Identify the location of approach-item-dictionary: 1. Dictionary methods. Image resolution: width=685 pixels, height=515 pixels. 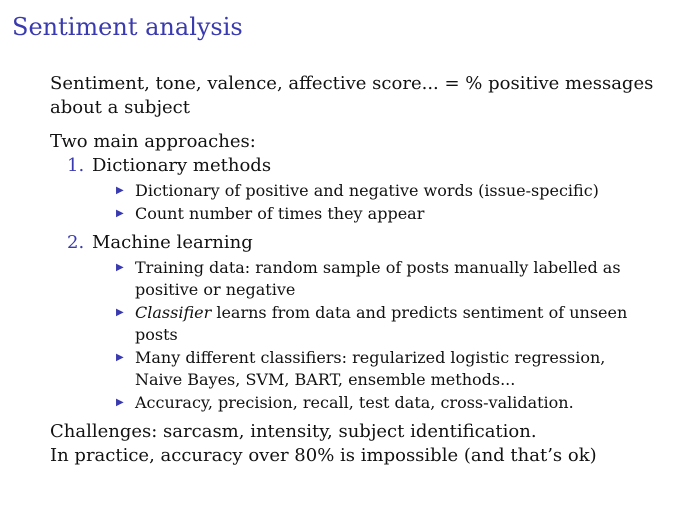
(352, 166).